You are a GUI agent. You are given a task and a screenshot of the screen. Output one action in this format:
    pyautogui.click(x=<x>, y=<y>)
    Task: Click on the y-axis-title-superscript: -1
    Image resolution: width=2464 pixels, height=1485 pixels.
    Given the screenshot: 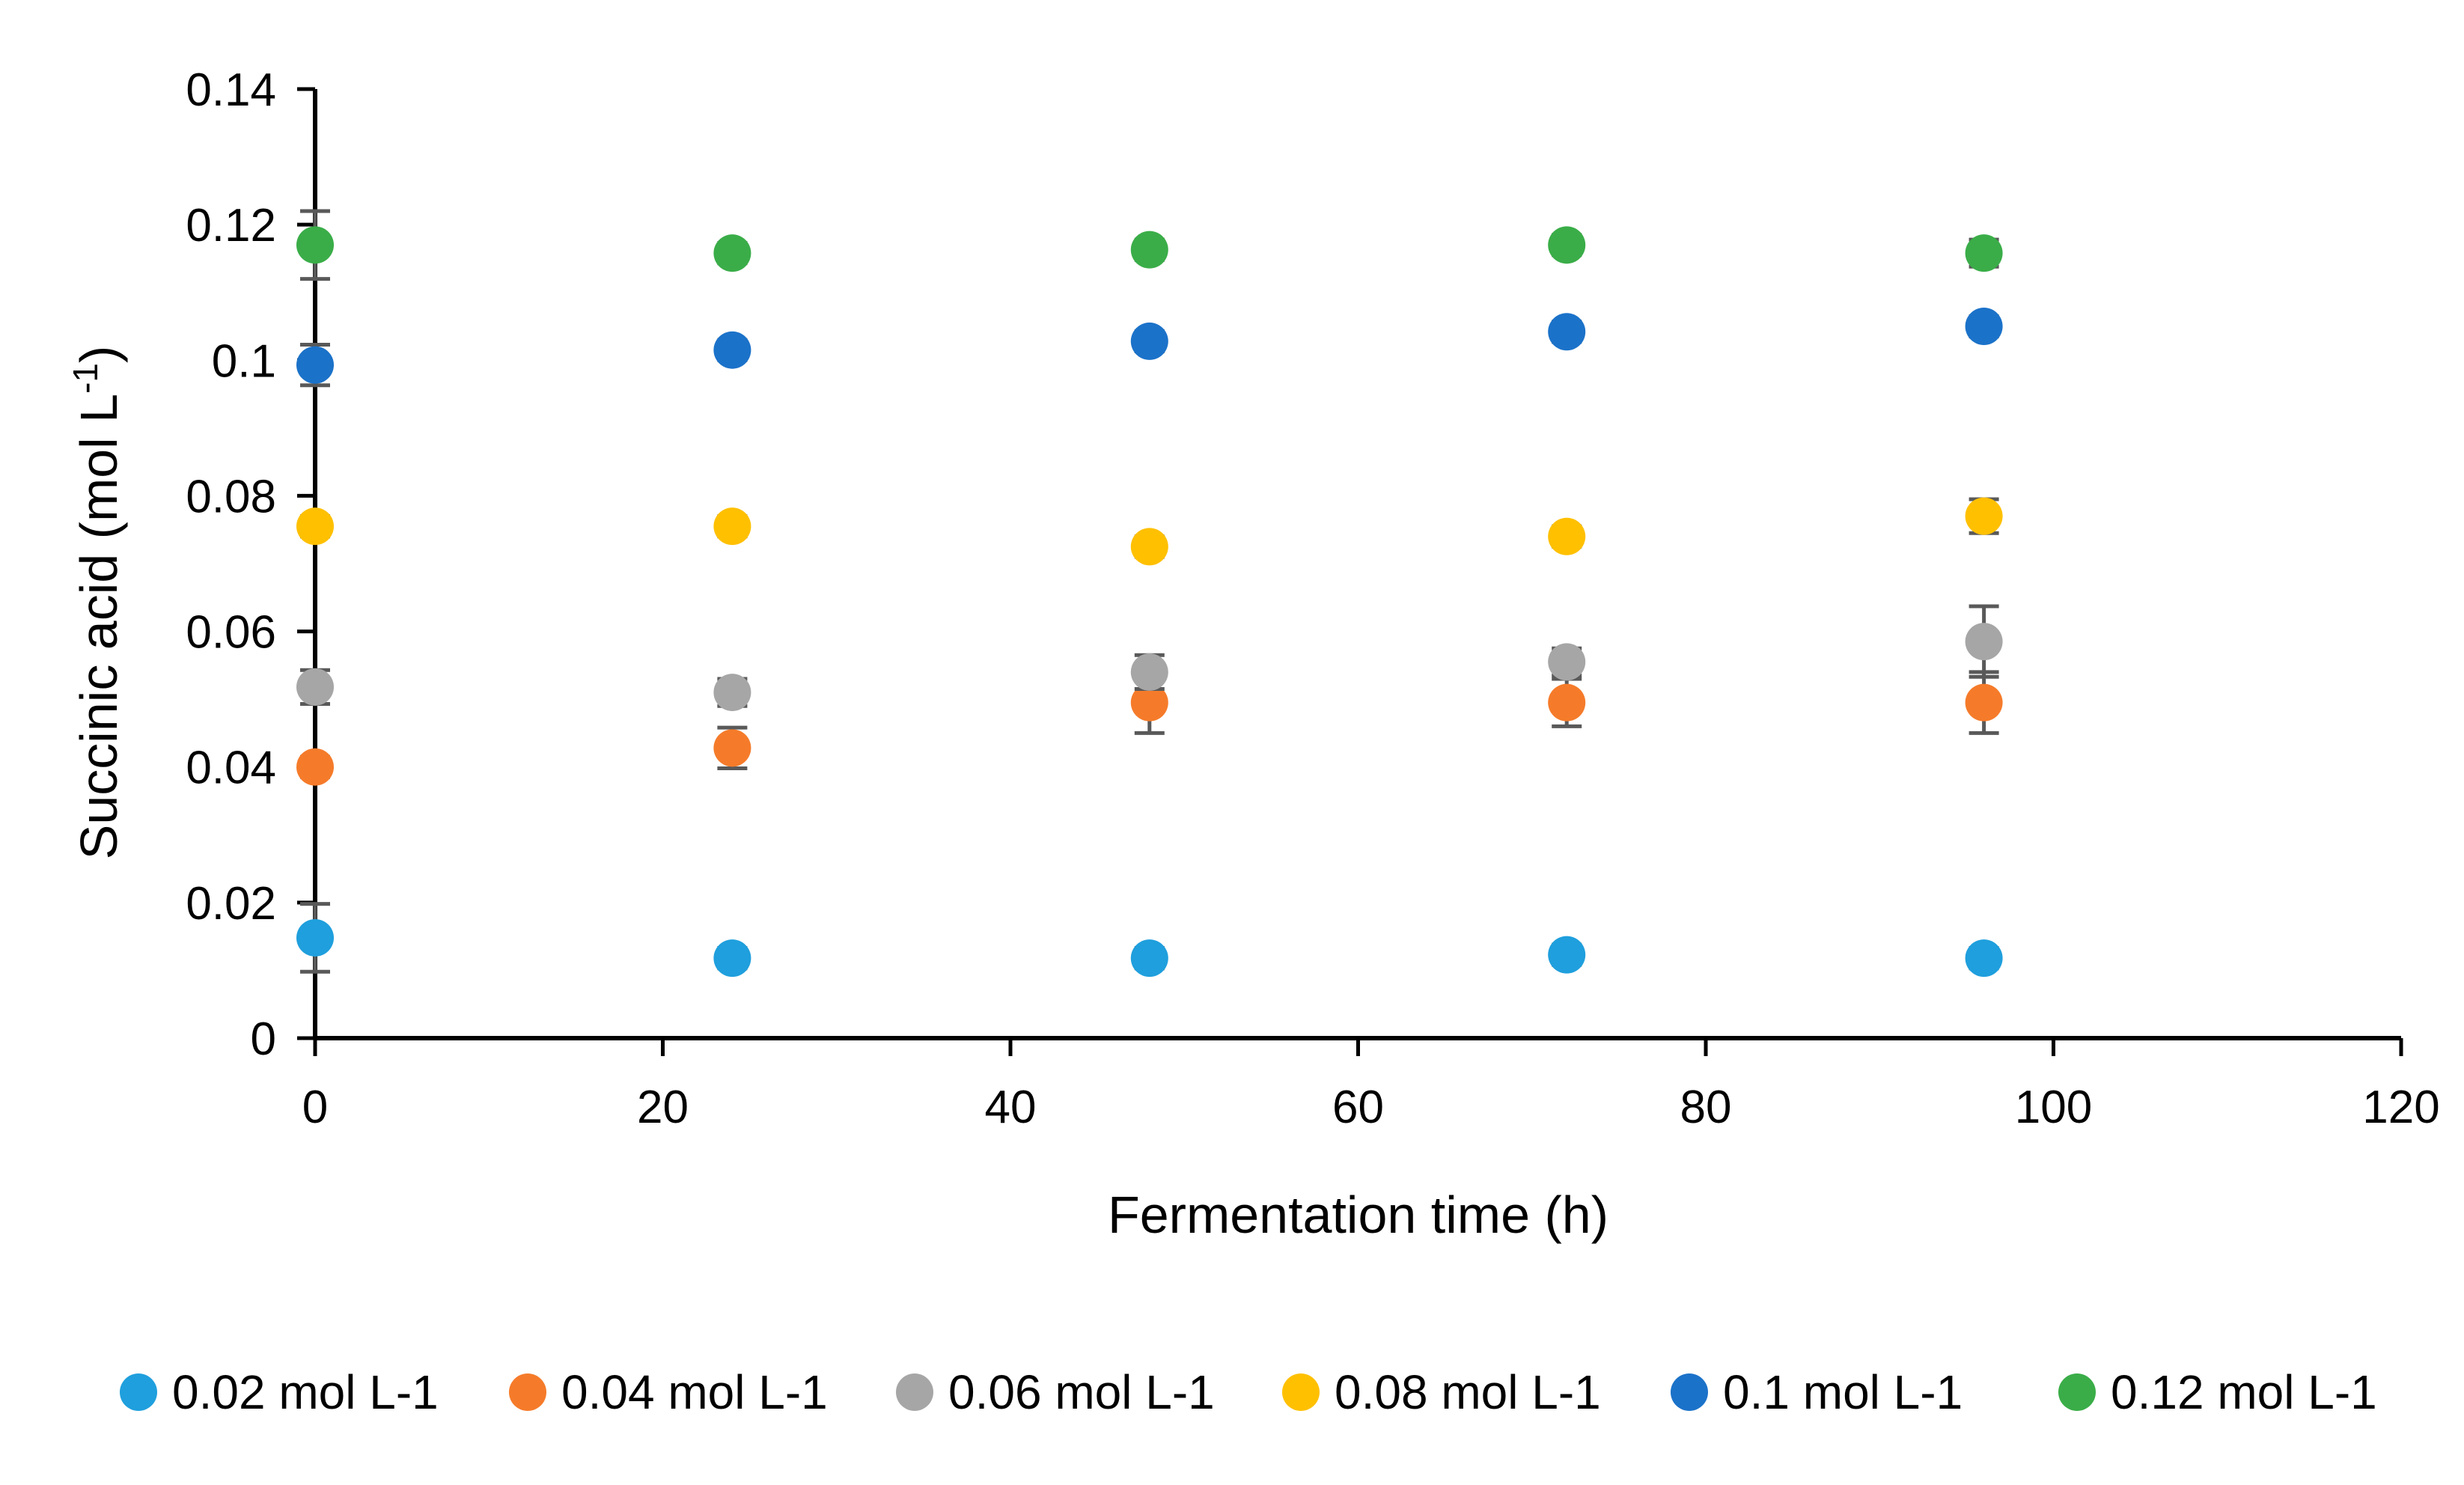 What is the action you would take?
    pyautogui.click(x=85, y=379)
    